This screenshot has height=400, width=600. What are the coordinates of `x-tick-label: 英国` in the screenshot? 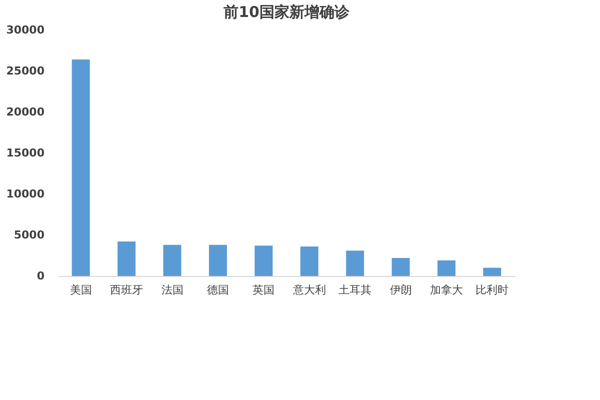 It's located at (263, 290).